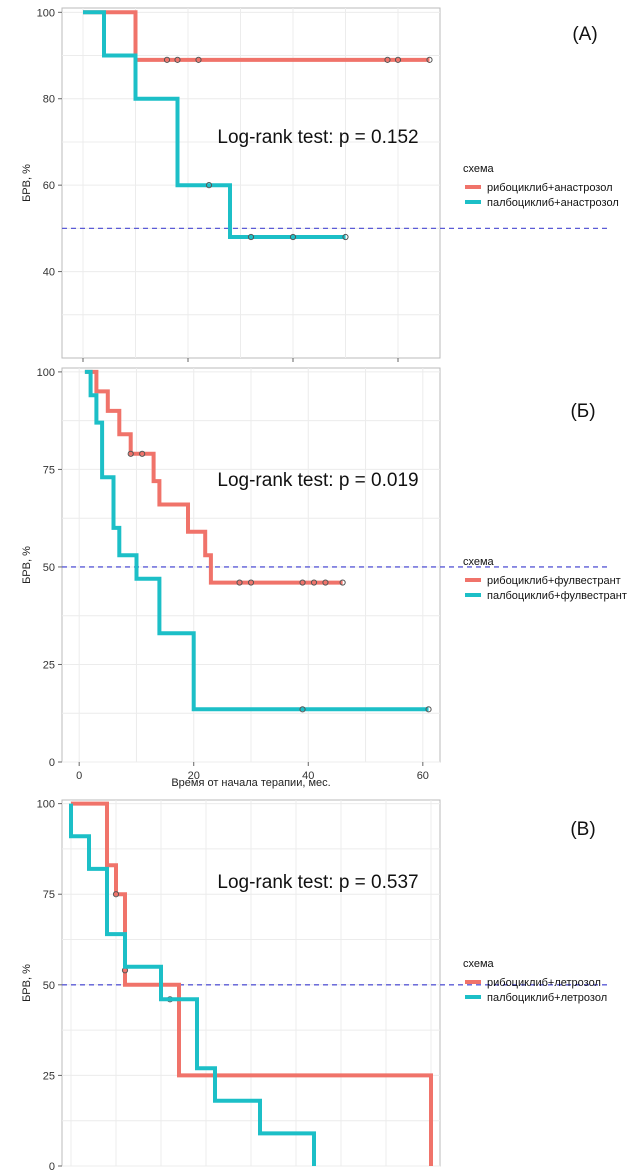 Image resolution: width=633 pixels, height=1171 pixels. I want to click on legend-entry: рибоциклиб+анастрозол, so click(550, 188).